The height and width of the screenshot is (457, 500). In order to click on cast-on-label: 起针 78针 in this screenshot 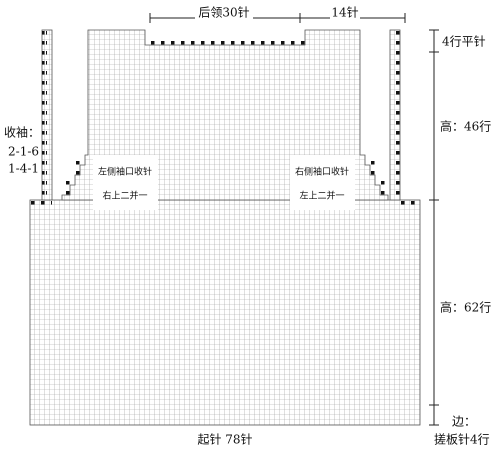, I will do `click(224, 439)`.